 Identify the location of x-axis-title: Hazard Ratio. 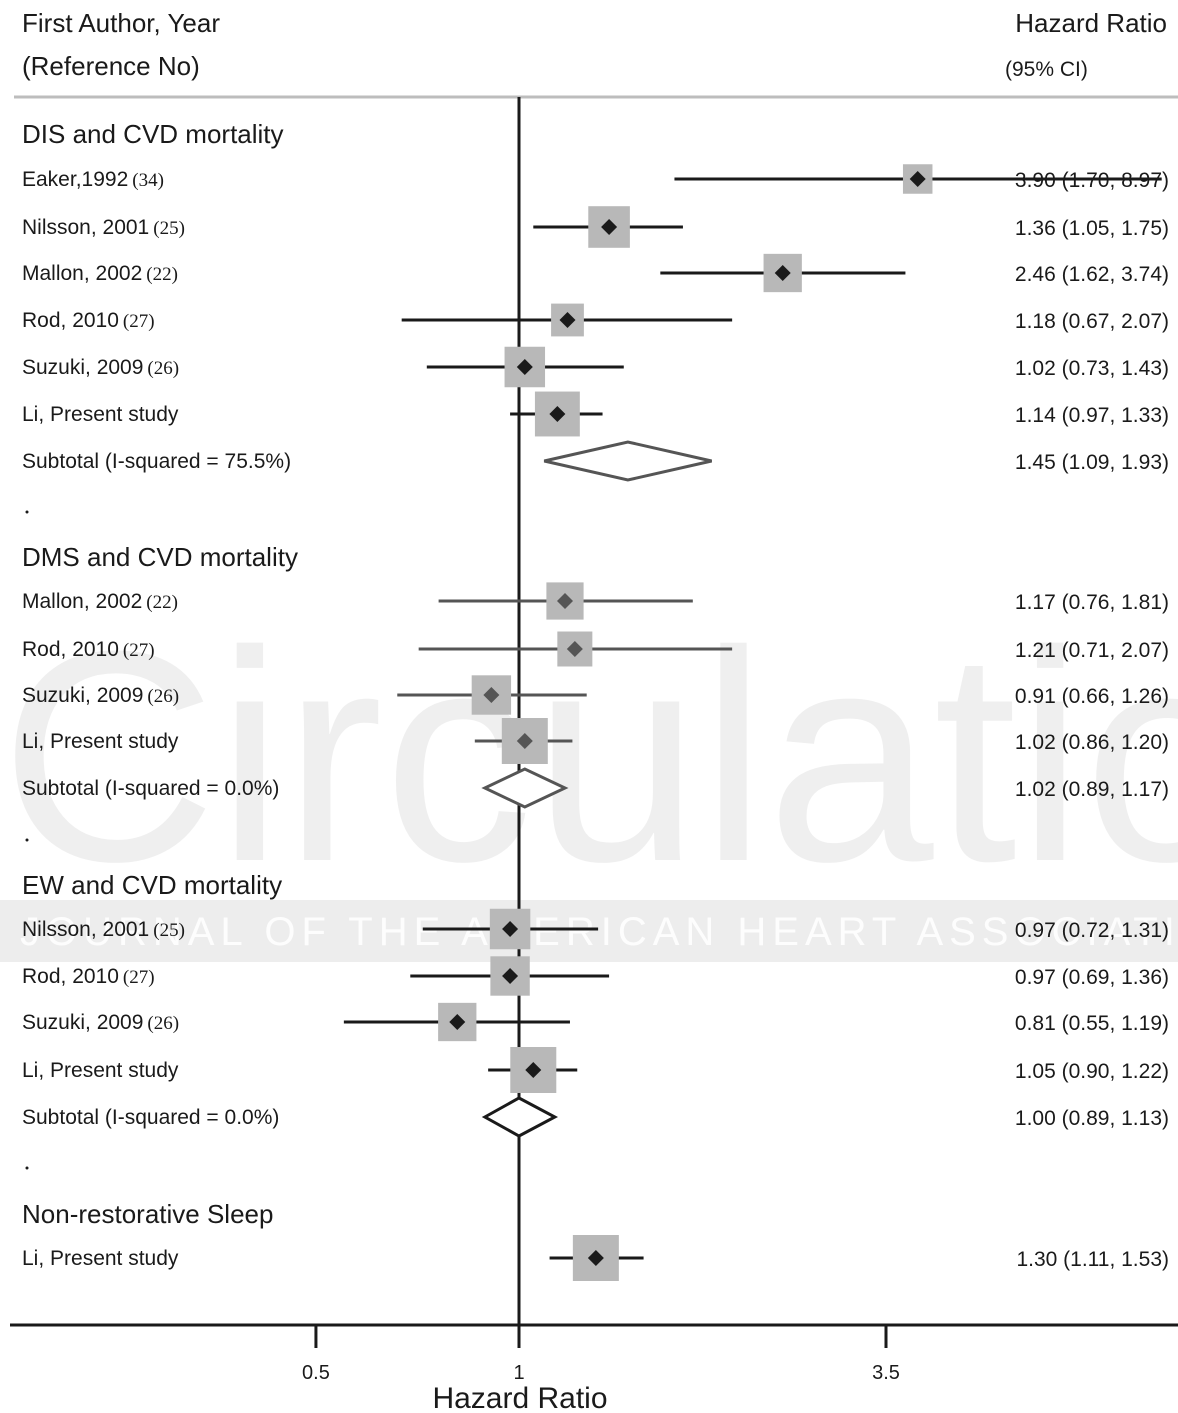
(519, 1397).